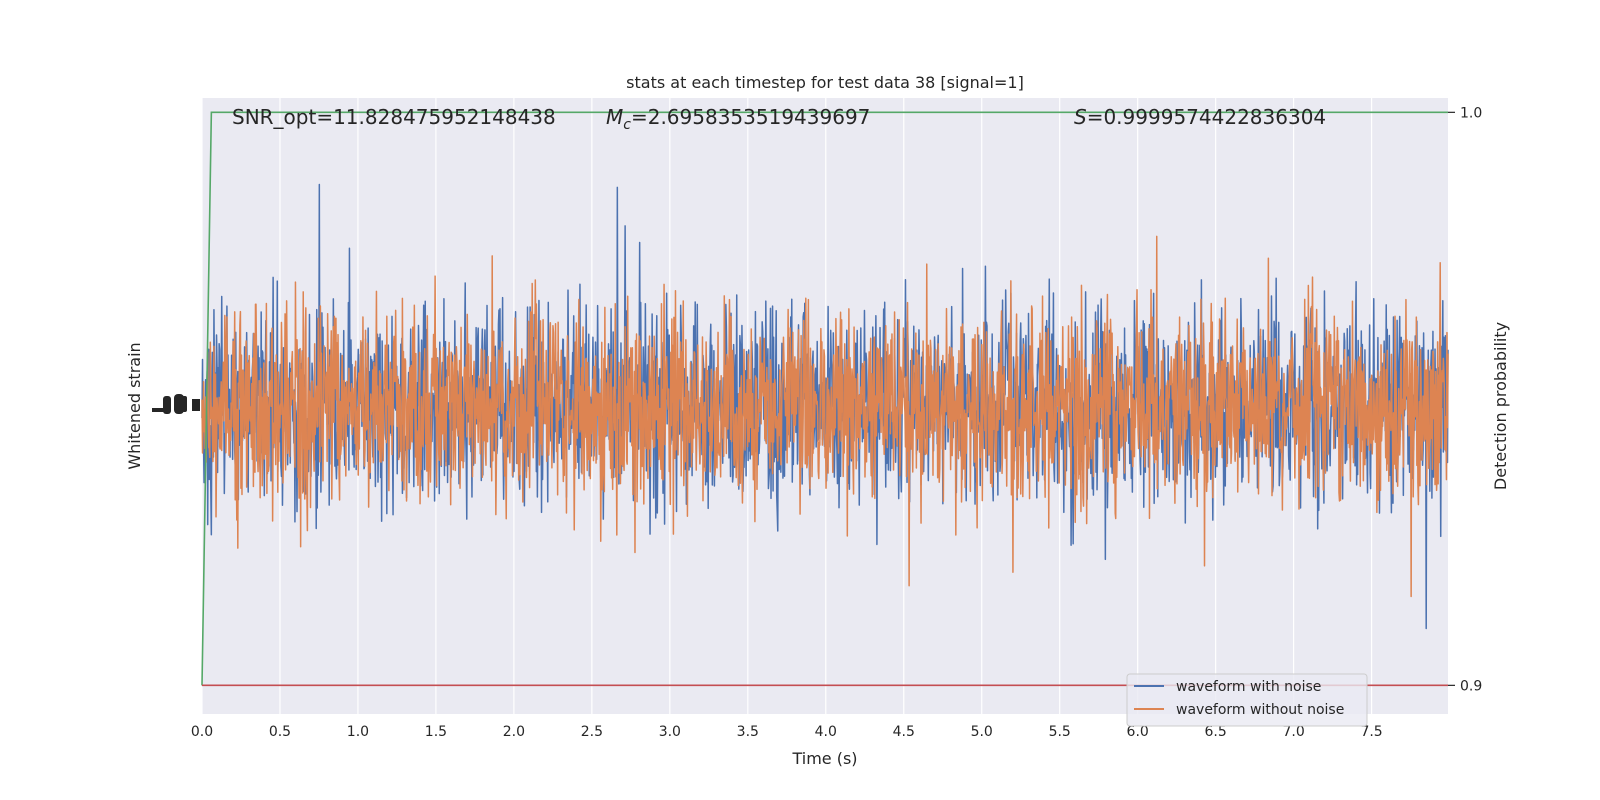 The width and height of the screenshot is (1600, 800). What do you see at coordinates (826, 732) in the screenshot?
I see `x-tick-label: 4.0` at bounding box center [826, 732].